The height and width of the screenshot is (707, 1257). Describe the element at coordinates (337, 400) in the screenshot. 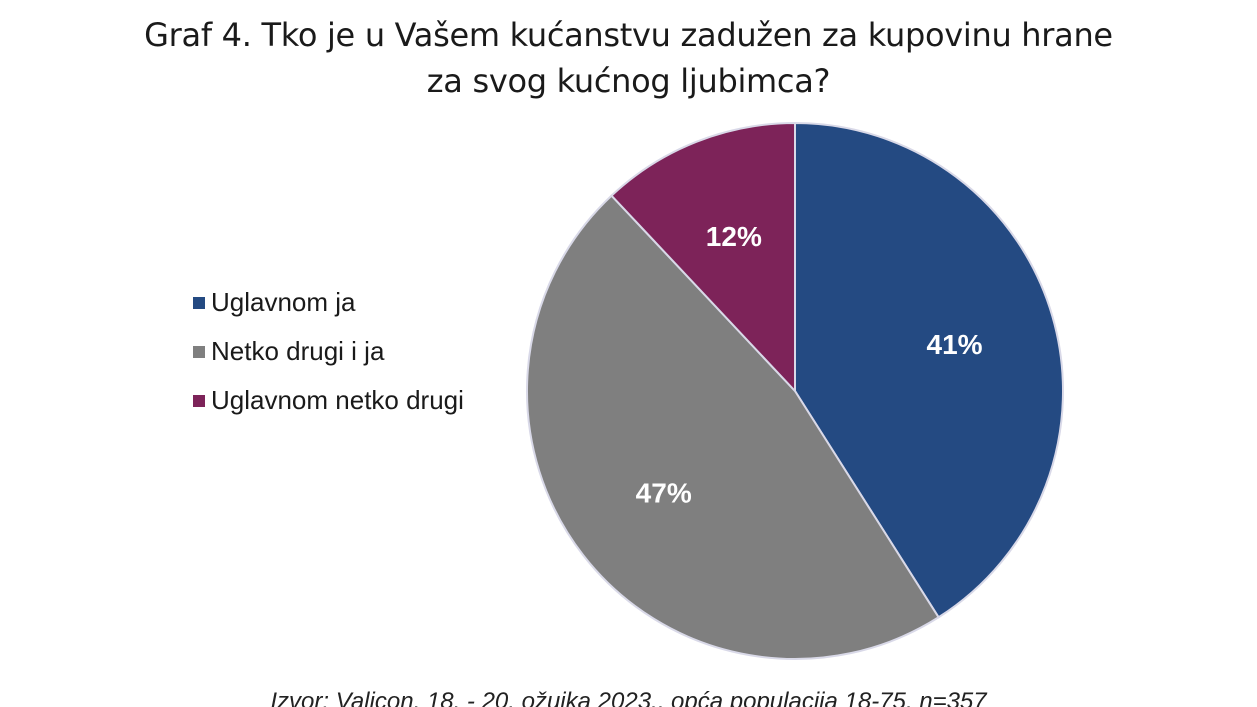

I see `legend-label-uglavnom-netko-drugi: Uglavnom netko drugi` at that location.